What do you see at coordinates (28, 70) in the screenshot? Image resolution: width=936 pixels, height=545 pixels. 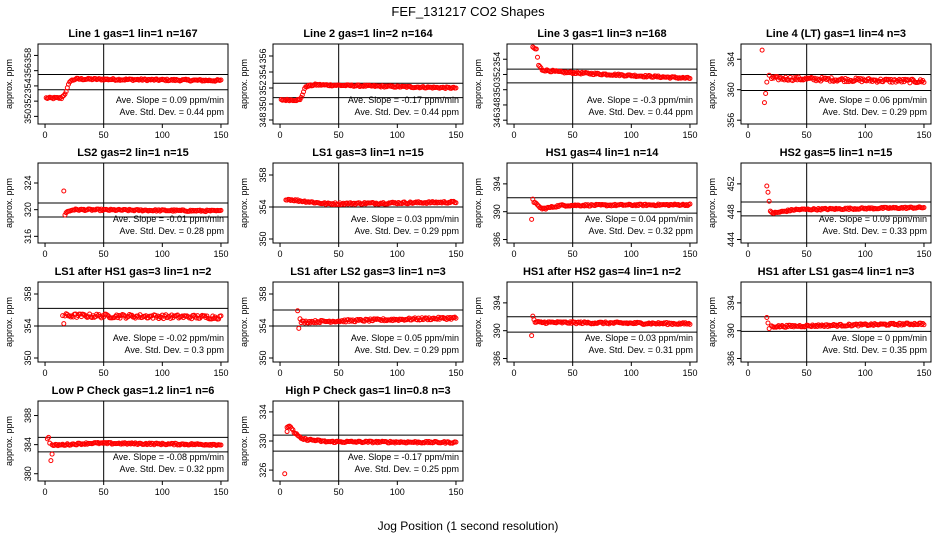 I see `y-tick-label: 356` at bounding box center [28, 70].